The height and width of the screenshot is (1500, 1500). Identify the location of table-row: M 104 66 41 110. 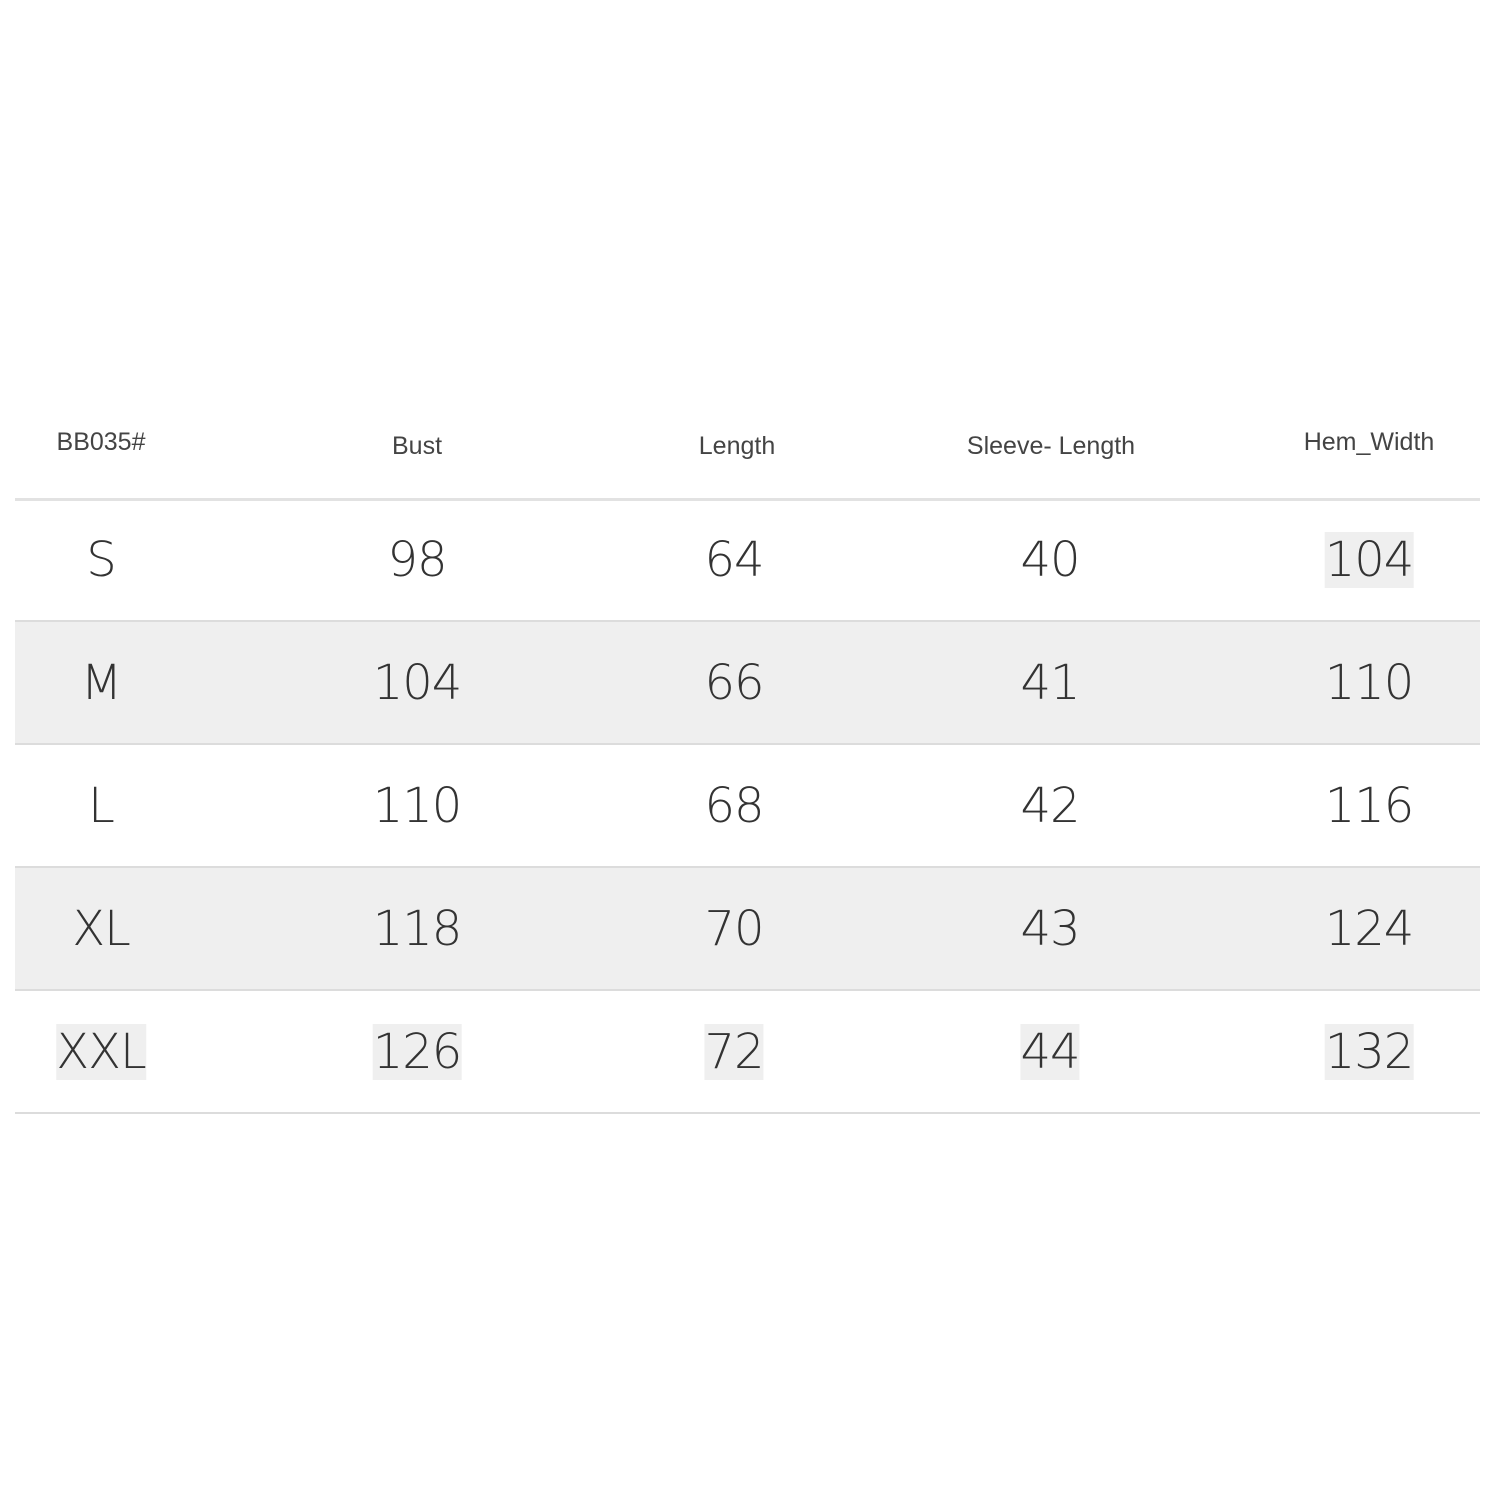
(747, 683).